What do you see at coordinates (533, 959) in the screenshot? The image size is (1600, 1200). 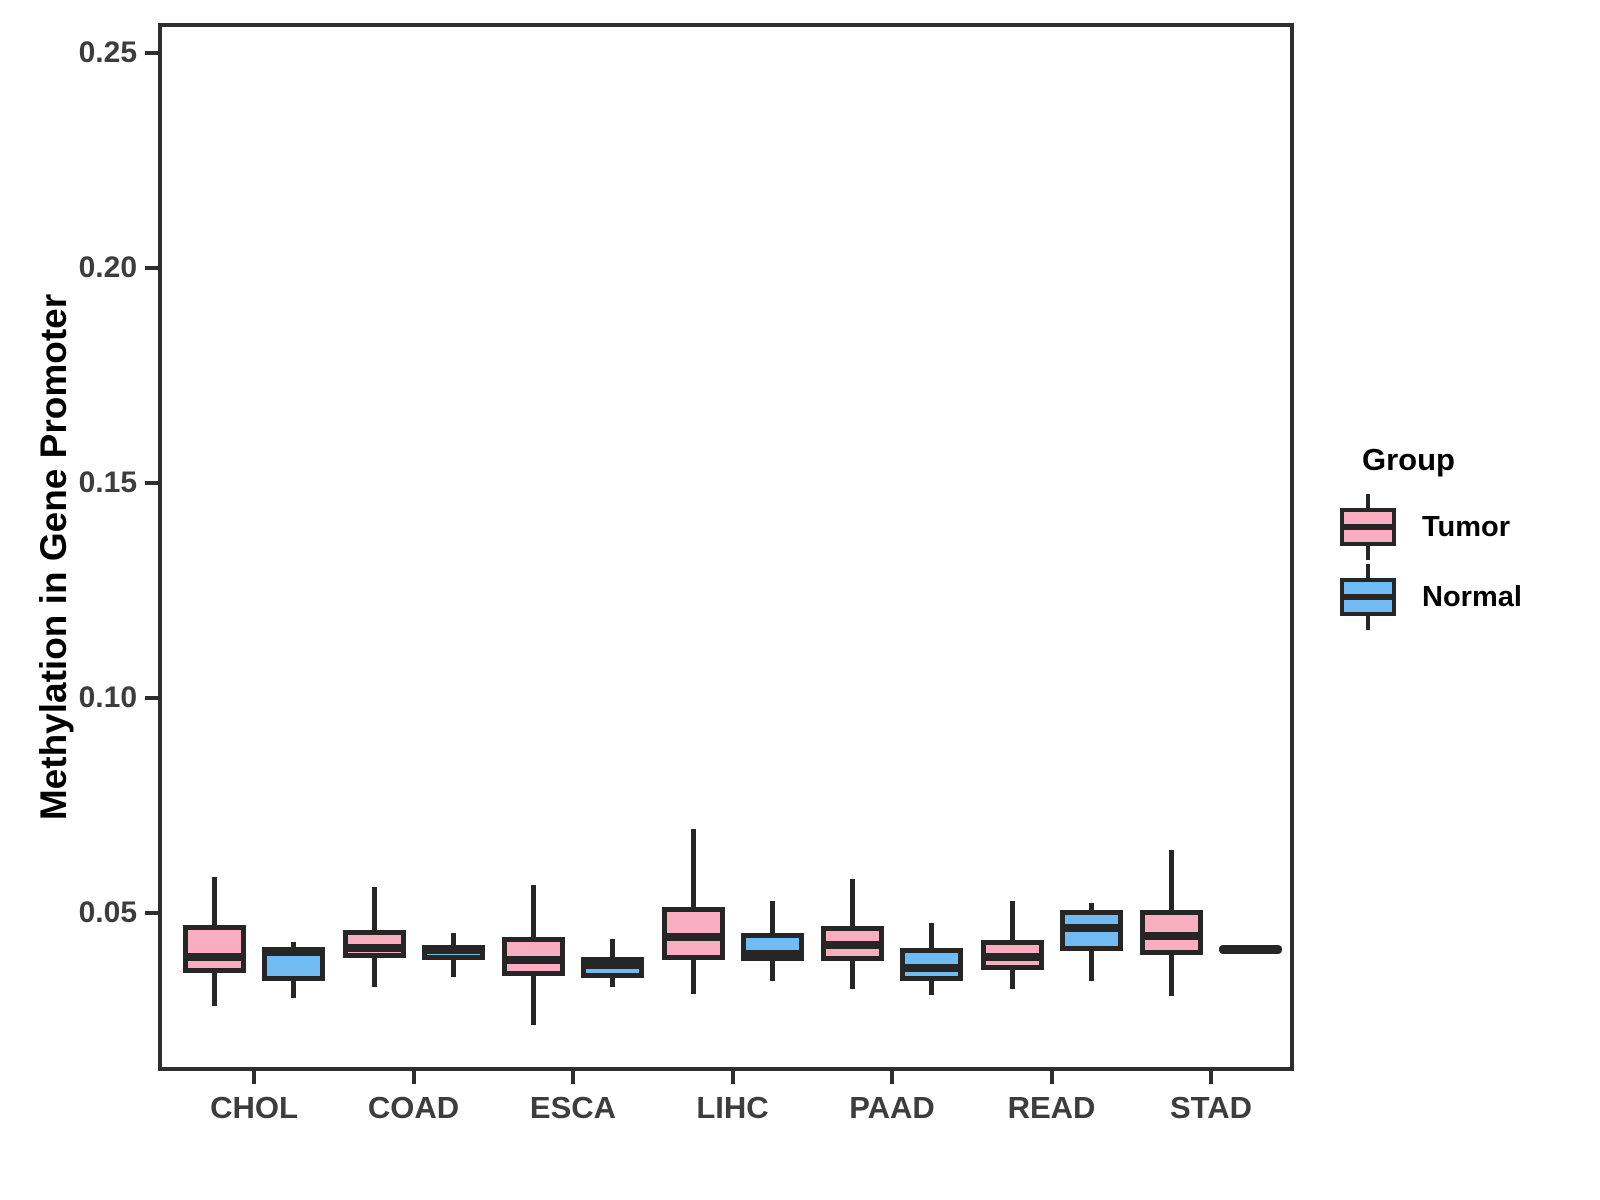 I see `box-tumor-esca-median` at bounding box center [533, 959].